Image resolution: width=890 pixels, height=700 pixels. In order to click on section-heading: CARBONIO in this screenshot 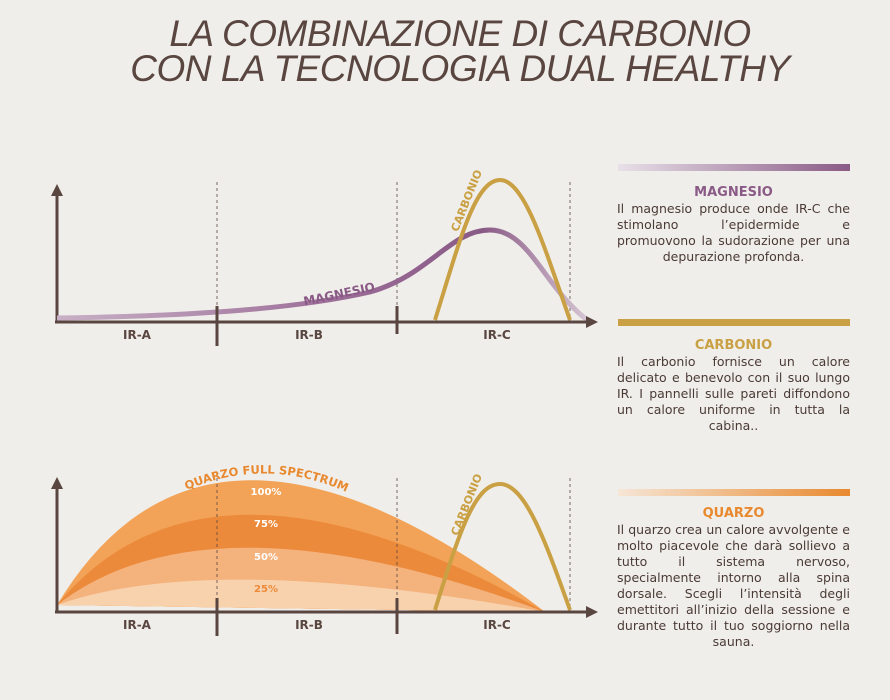, I will do `click(733, 345)`.